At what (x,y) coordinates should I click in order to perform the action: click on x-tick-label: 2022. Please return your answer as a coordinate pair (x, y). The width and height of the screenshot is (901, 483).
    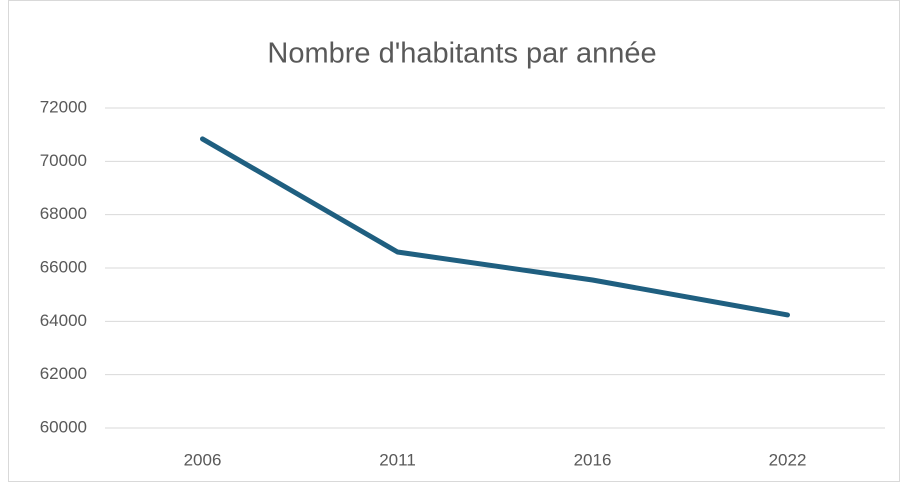
    Looking at the image, I should click on (788, 459).